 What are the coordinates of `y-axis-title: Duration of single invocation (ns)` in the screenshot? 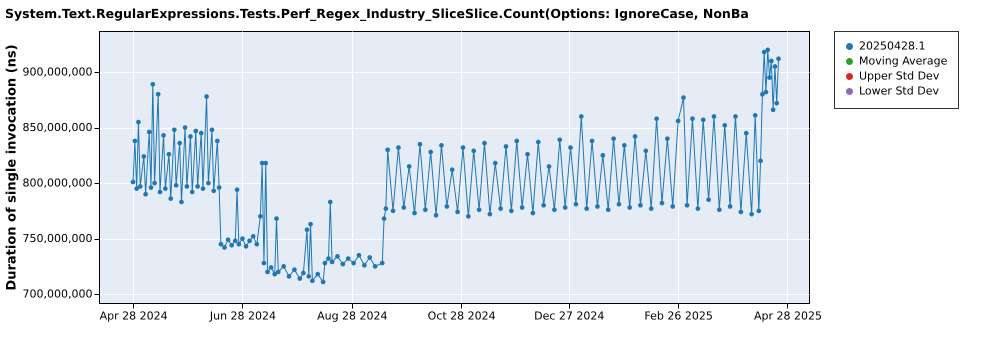 It's located at (12, 167).